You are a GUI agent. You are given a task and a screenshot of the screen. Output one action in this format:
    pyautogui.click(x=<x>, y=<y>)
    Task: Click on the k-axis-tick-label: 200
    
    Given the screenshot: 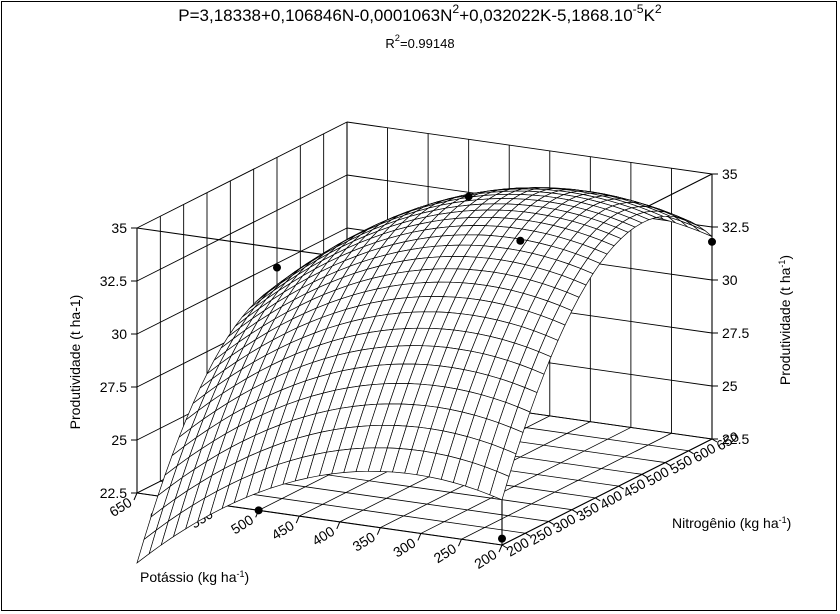 What is the action you would take?
    pyautogui.click(x=485, y=559)
    